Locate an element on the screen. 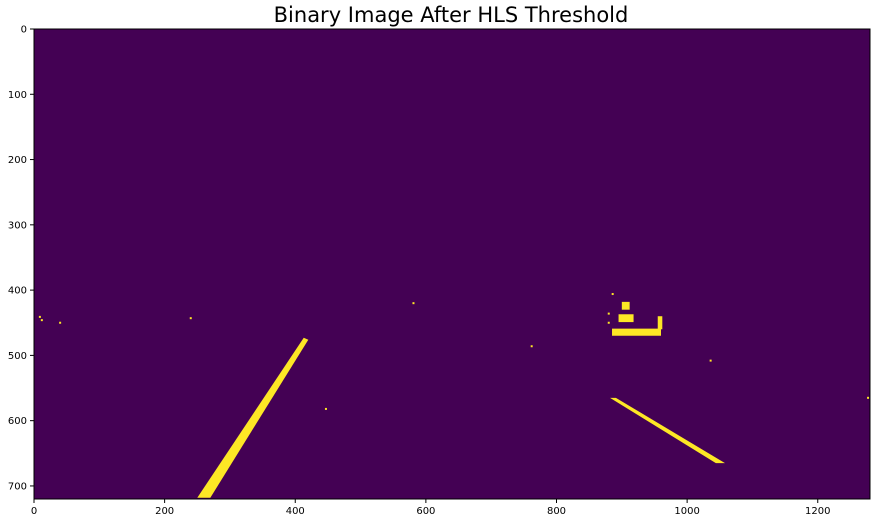  x-tick-label: 0 is located at coordinates (34, 511).